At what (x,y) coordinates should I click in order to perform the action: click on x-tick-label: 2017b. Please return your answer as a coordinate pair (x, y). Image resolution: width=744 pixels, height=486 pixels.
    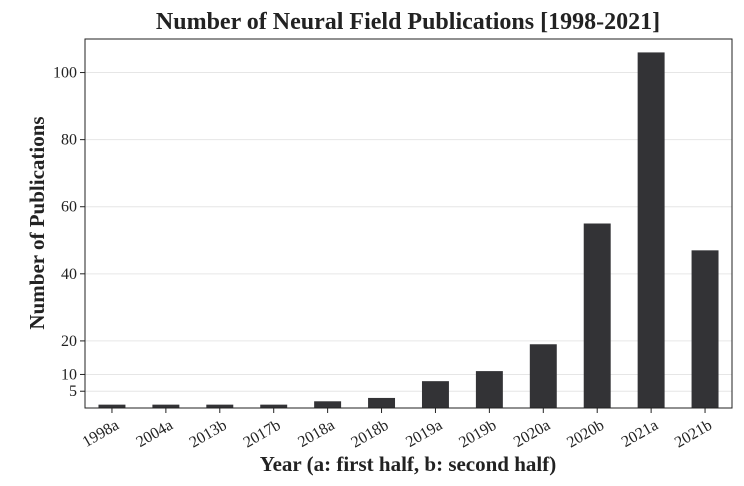
    Looking at the image, I should click on (262, 434).